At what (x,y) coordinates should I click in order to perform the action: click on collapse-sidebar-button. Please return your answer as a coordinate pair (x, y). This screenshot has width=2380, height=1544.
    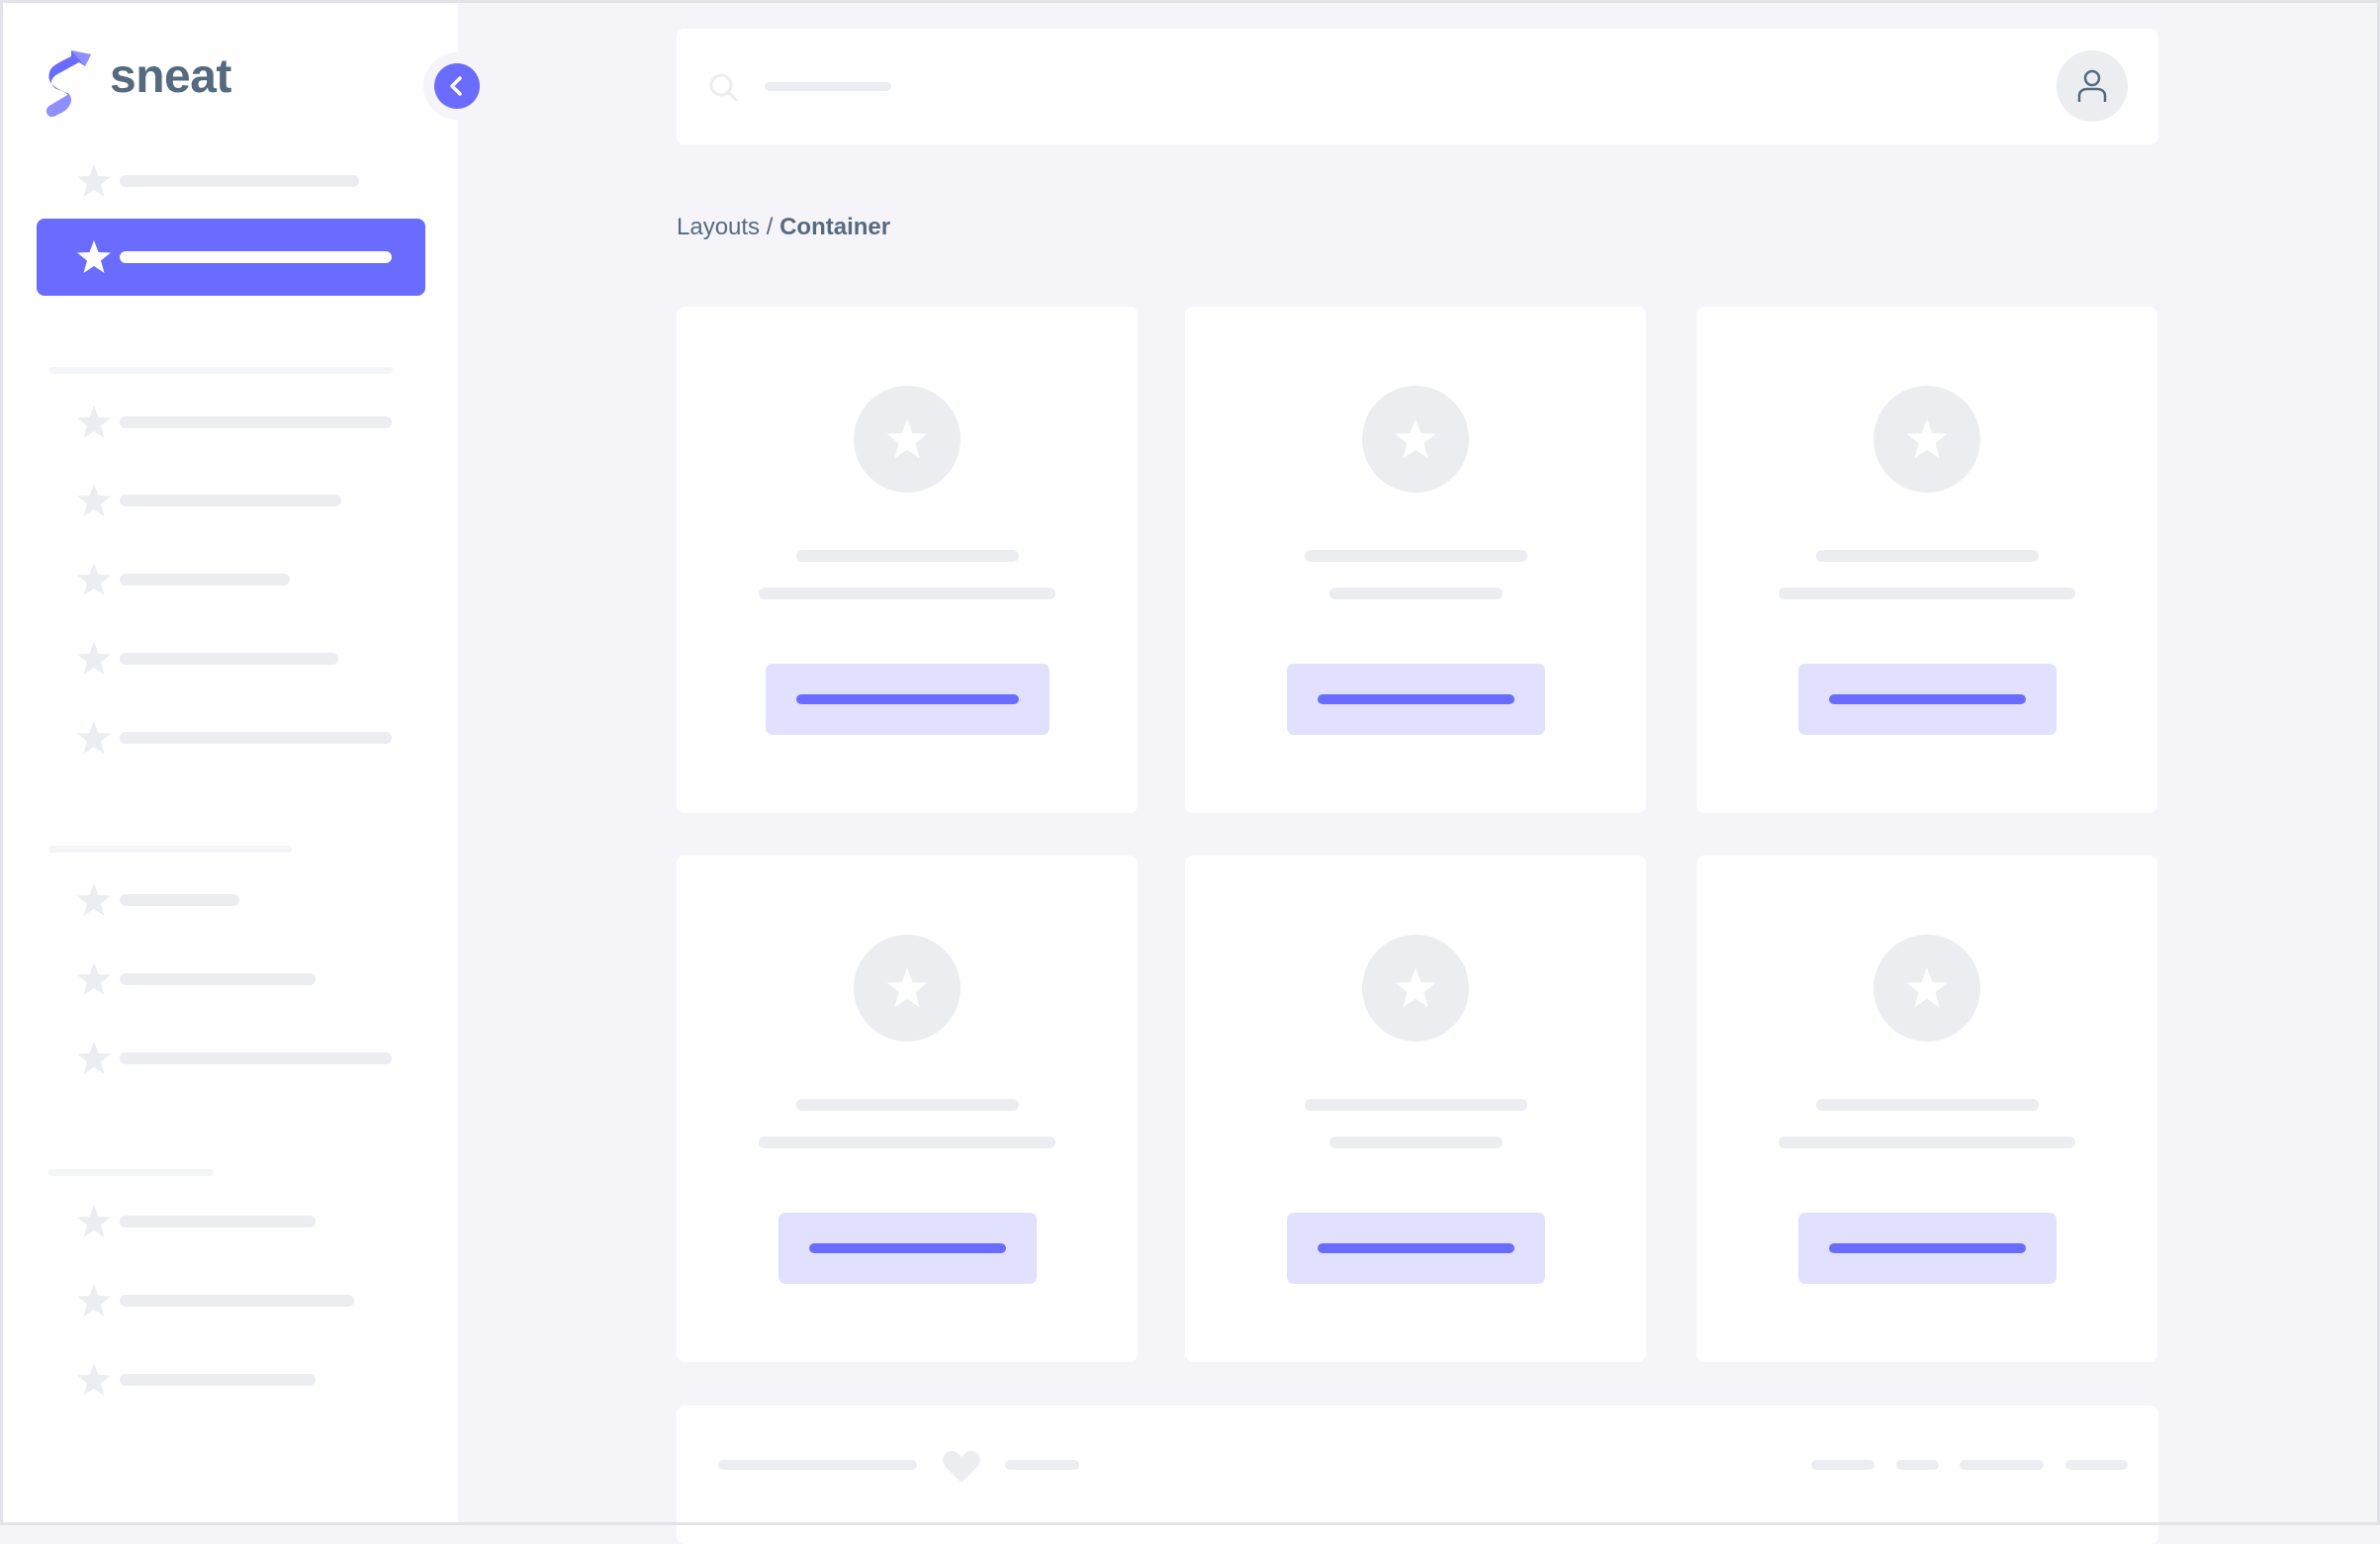
    Looking at the image, I should click on (457, 86).